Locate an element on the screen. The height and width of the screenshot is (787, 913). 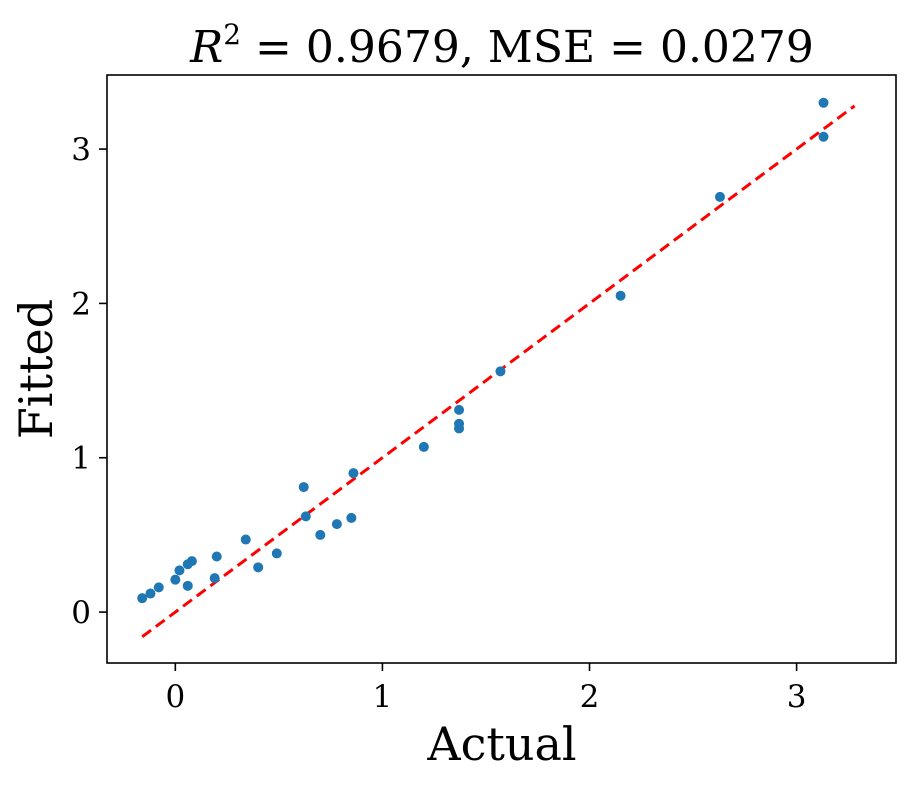
x-tick-label-2: 2 is located at coordinates (590, 697).